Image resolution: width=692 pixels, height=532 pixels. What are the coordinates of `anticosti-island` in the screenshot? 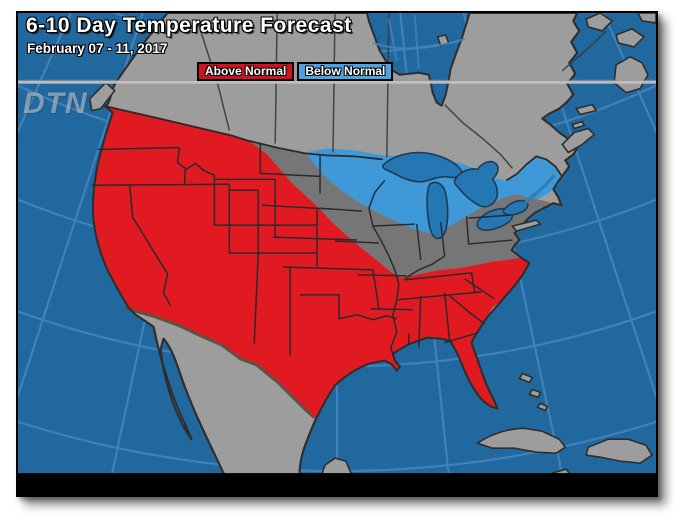 It's located at (586, 109).